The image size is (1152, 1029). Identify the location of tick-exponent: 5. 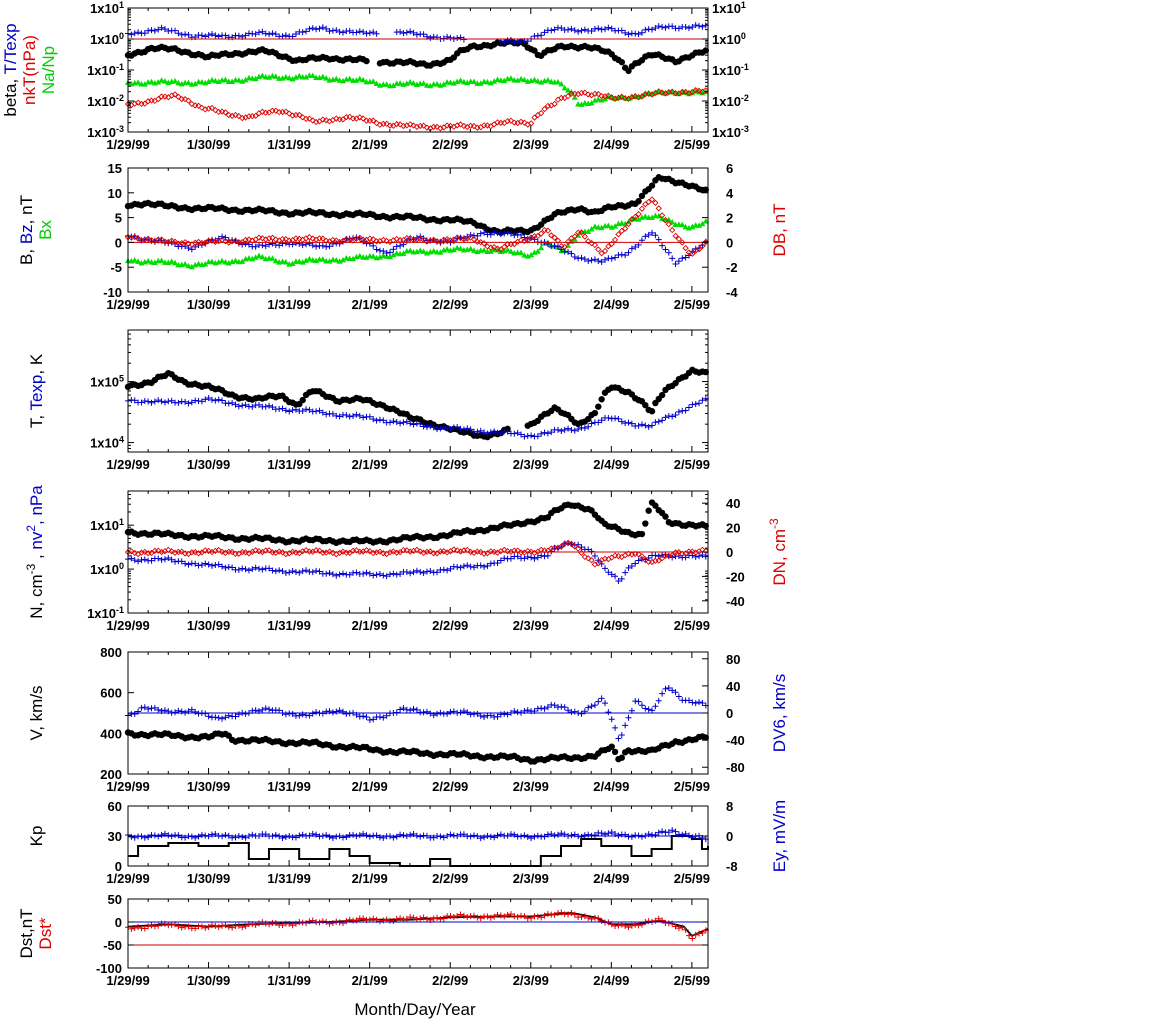
(121, 379).